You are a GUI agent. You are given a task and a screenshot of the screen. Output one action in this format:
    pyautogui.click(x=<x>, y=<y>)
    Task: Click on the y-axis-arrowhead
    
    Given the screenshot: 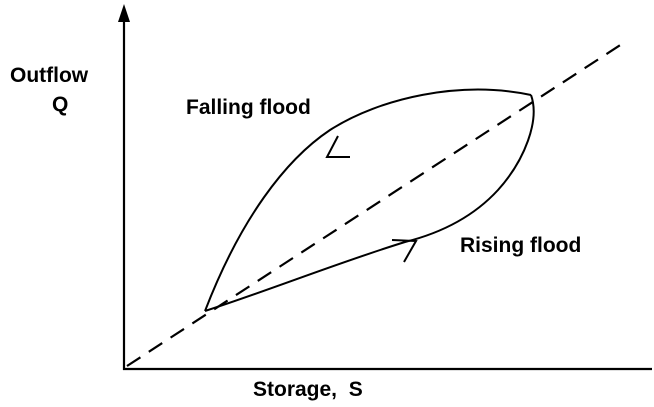 What is the action you would take?
    pyautogui.click(x=124, y=13)
    